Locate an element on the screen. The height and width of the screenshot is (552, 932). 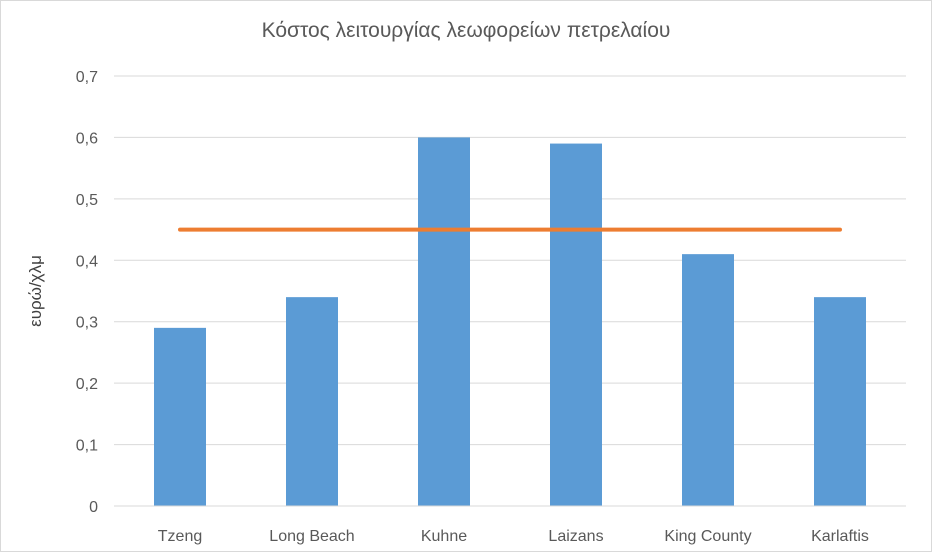
y-tick-label: 0,4 is located at coordinates (87, 261).